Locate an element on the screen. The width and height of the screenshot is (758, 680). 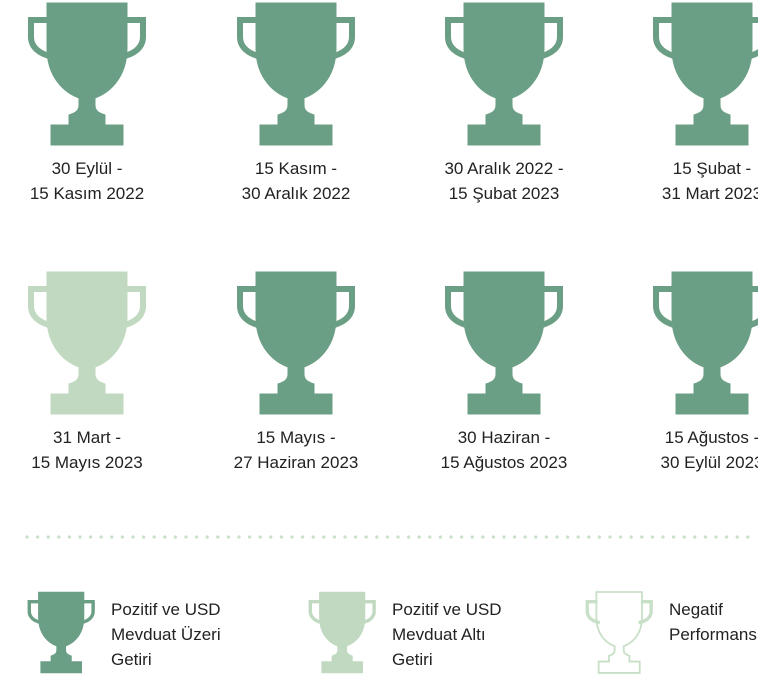
period-label: 30 Eylül 2023 is located at coordinates (709, 462).